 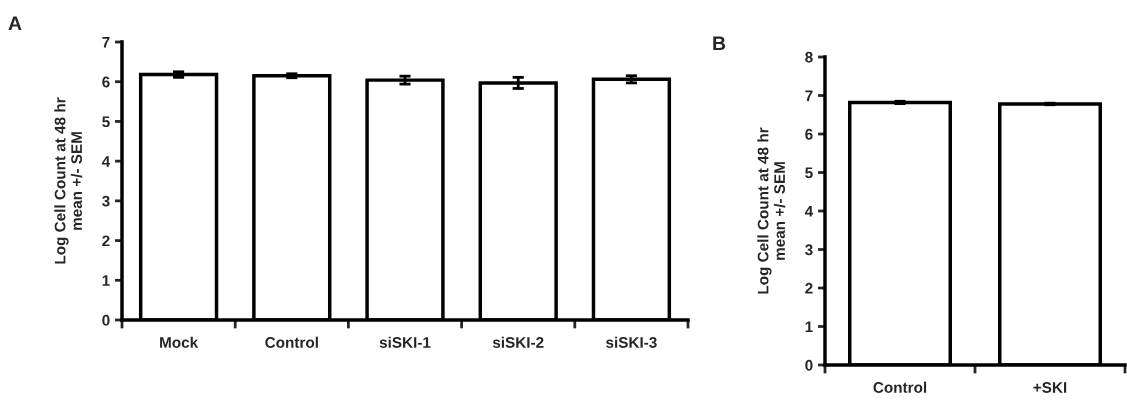 I want to click on x-tick-label: siSKI-2, so click(x=518, y=342).